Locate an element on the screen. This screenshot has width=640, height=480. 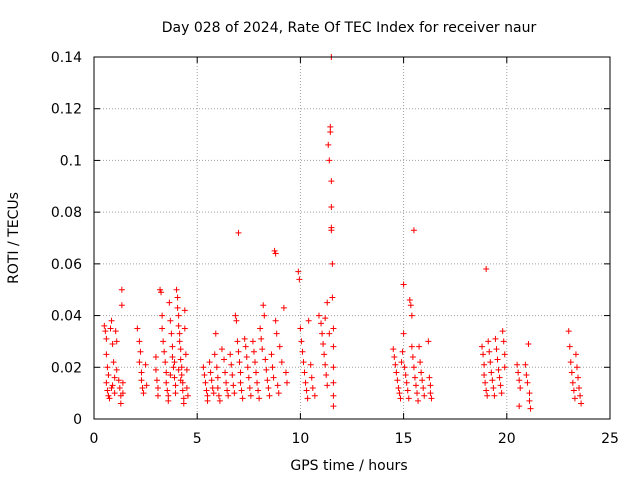
y-tick-label: 0.04 is located at coordinates (66, 317).